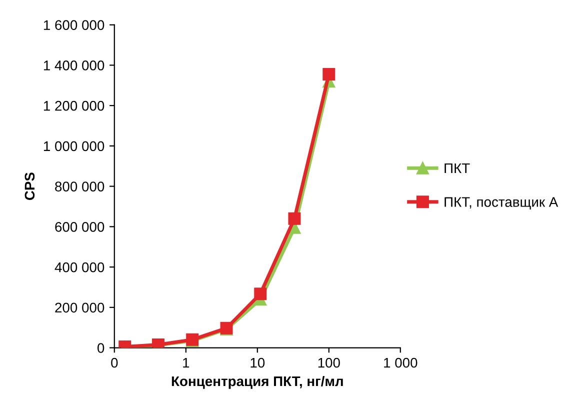 The height and width of the screenshot is (414, 572). I want to click on y-tick-label: 800 000, so click(79, 187).